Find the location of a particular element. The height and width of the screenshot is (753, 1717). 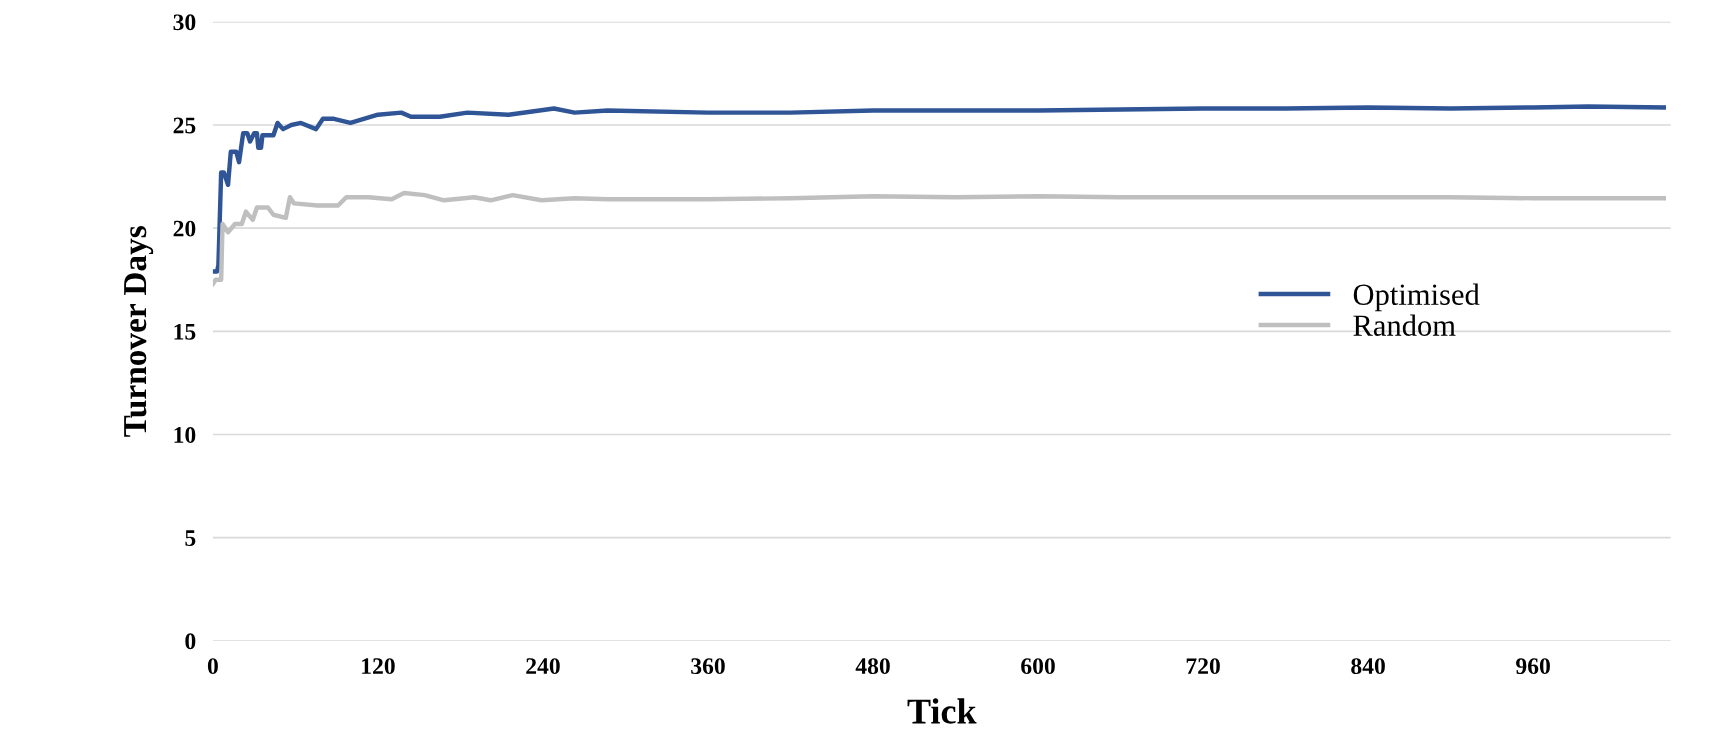

y-tick-label: 30 is located at coordinates (184, 22).